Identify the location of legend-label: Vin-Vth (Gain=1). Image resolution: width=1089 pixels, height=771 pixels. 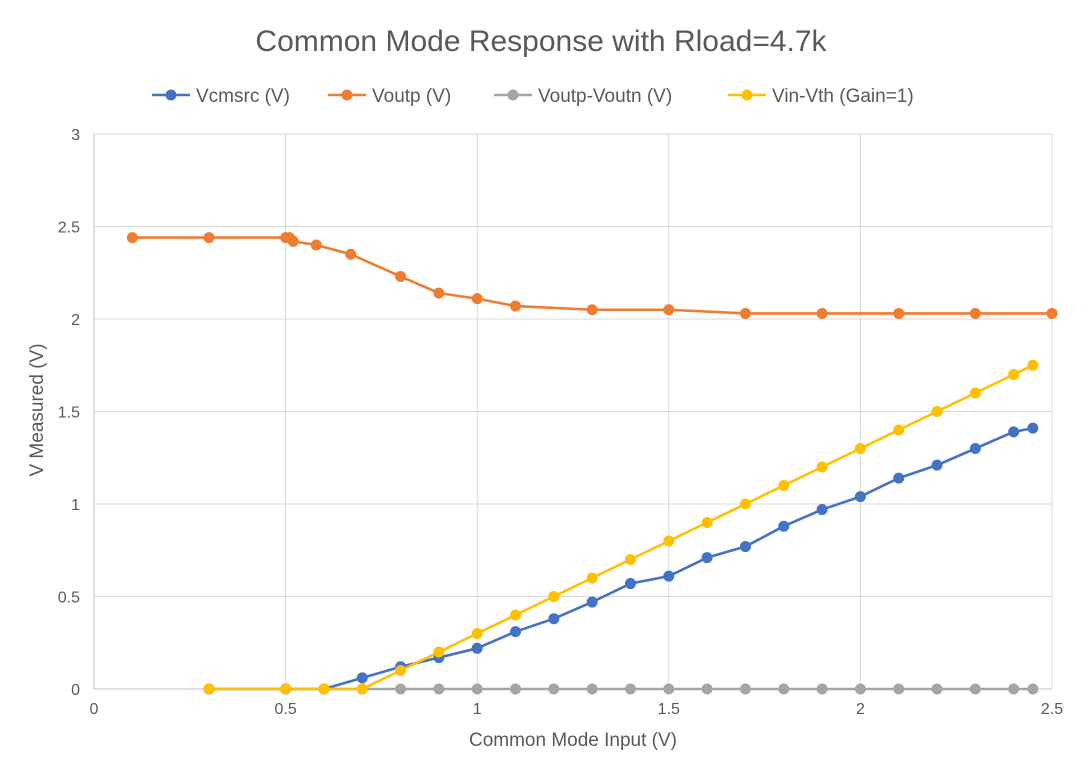
(843, 96).